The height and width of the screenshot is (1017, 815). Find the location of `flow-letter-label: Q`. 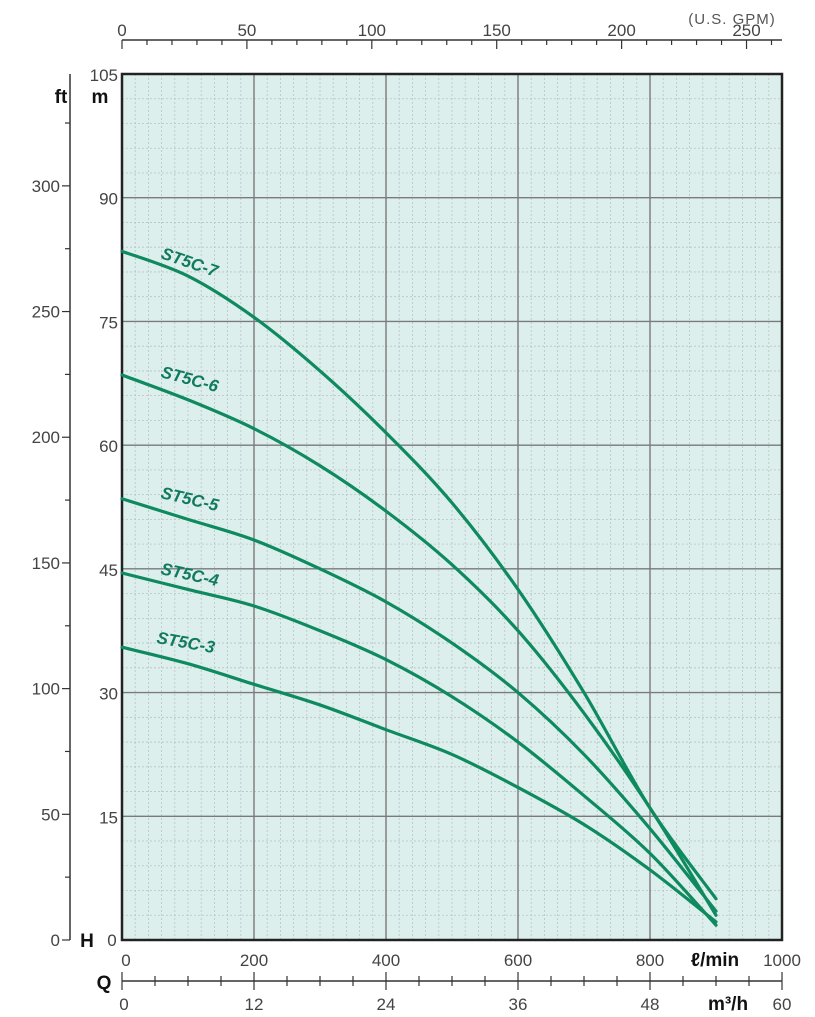

flow-letter-label: Q is located at coordinates (104, 983).